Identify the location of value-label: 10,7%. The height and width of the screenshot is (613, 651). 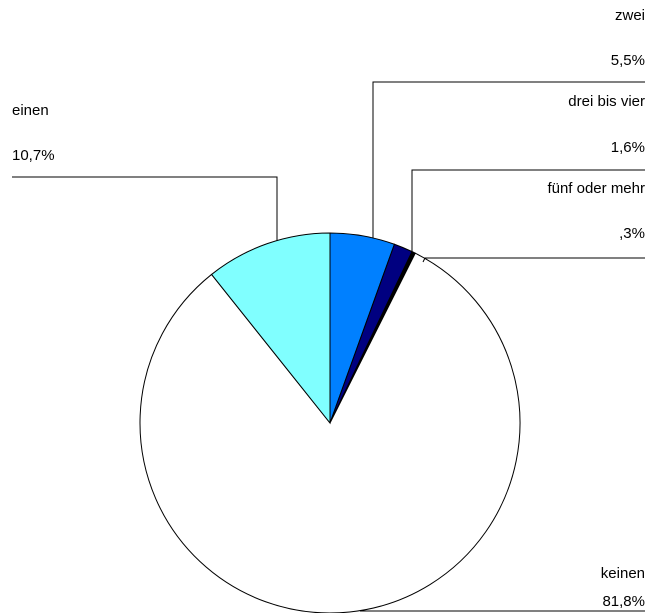
(33, 155).